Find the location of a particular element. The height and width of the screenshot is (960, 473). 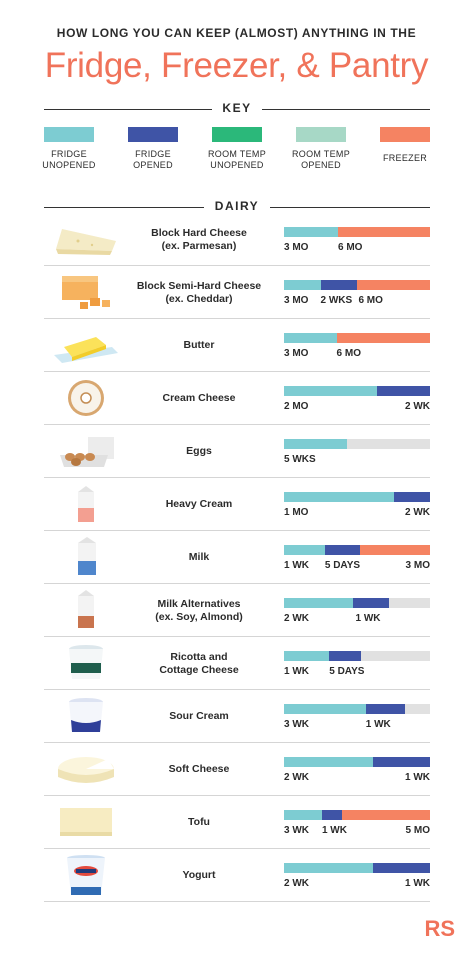

dairy-heading-rule-right is located at coordinates (350, 207).